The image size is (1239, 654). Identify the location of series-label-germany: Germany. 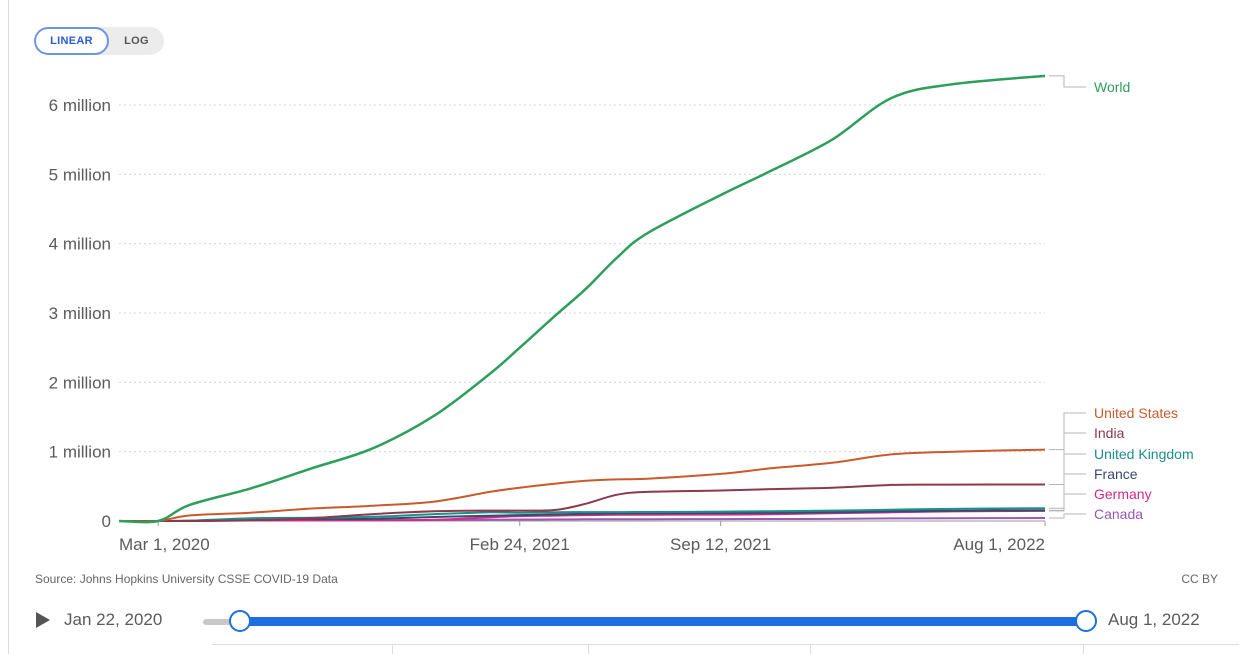
(1123, 494).